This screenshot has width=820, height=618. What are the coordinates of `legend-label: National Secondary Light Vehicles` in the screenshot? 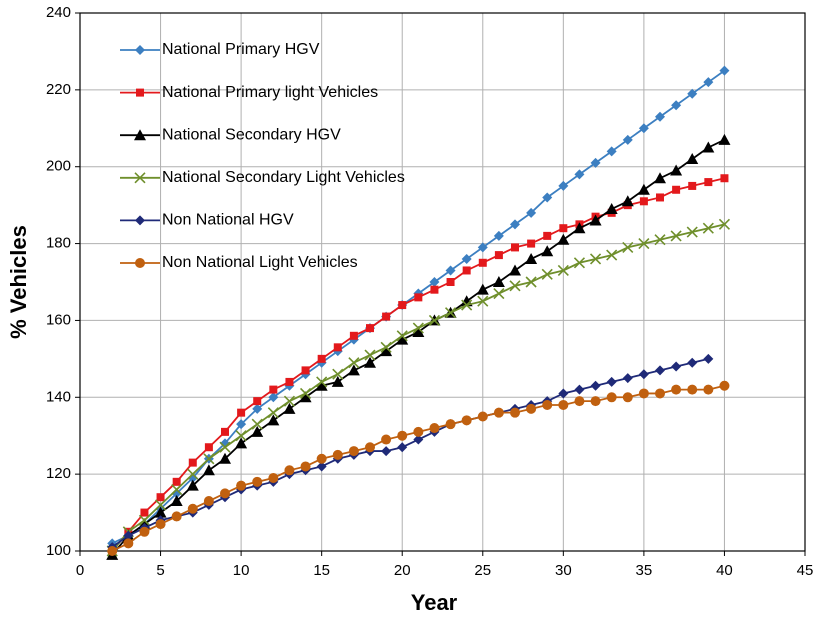 It's located at (283, 177).